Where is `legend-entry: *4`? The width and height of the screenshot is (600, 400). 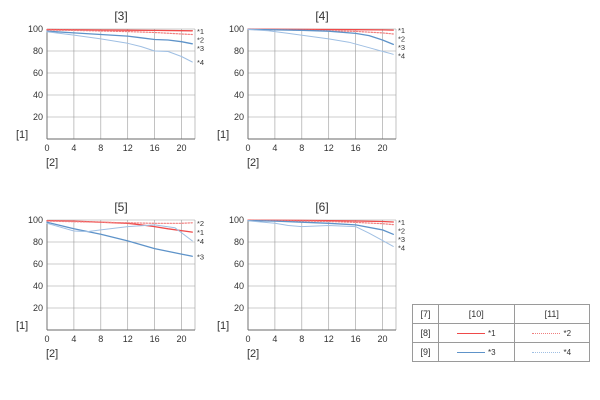 legend-entry: *4 is located at coordinates (551, 352).